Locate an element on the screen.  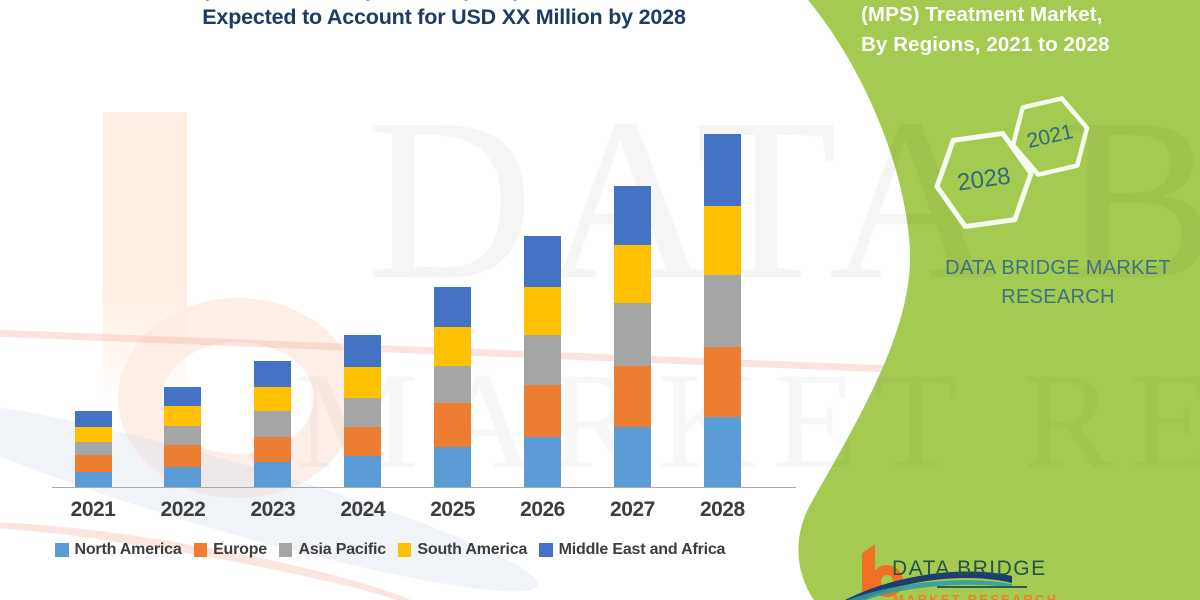
panel-brand-line2: RESEARCH is located at coordinates (1058, 297).